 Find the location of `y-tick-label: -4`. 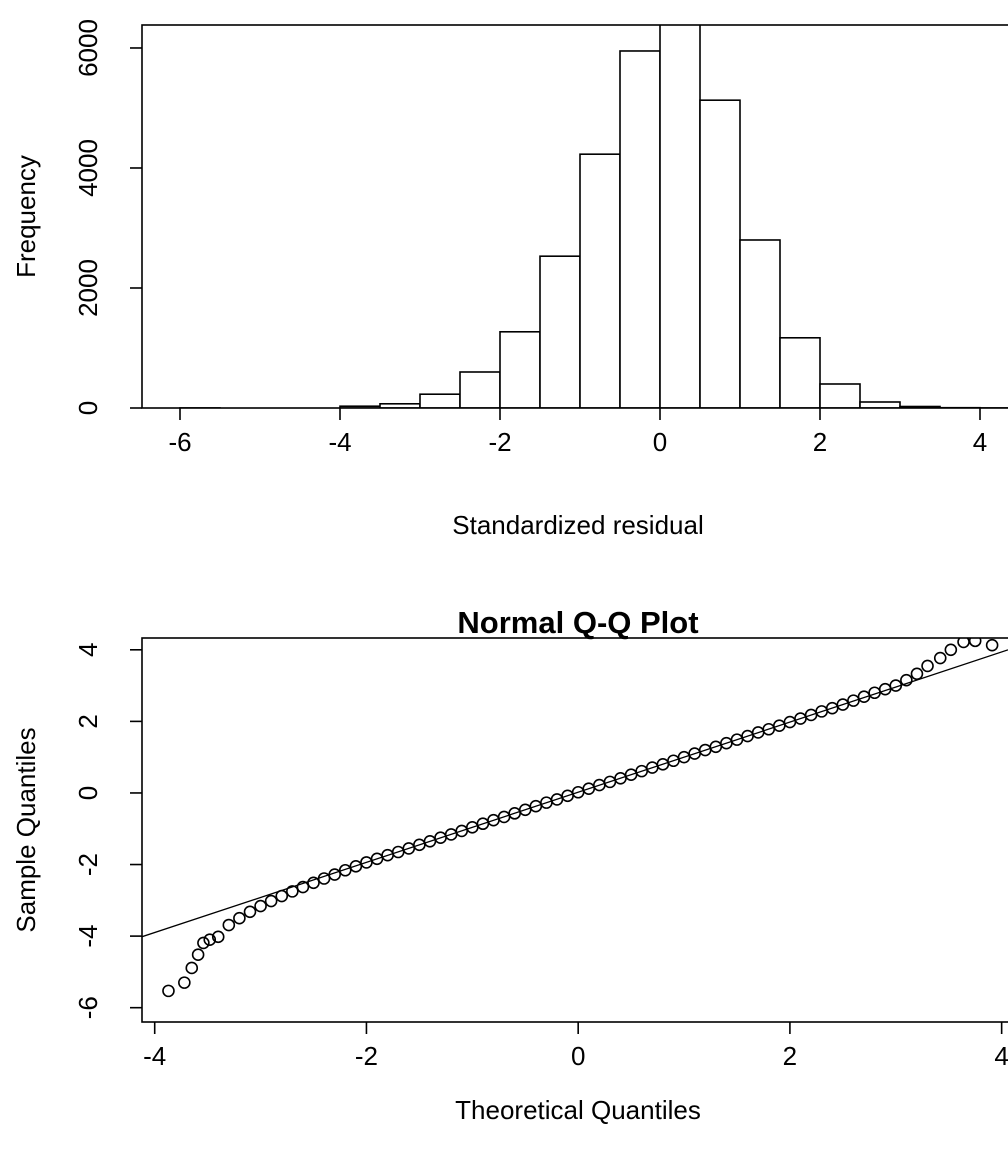

y-tick-label: -4 is located at coordinates (88, 936).